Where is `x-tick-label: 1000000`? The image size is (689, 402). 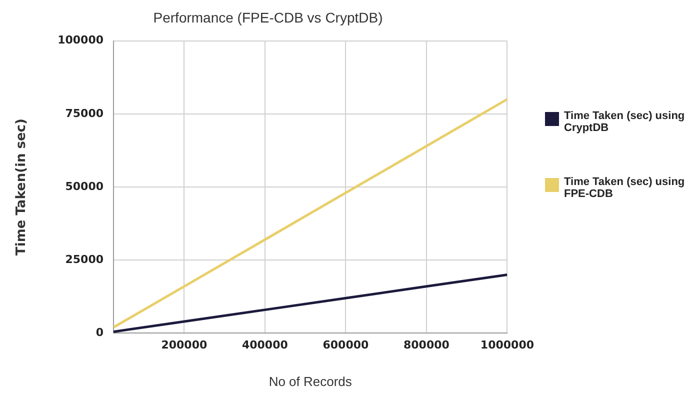 x-tick-label: 1000000 is located at coordinates (507, 345).